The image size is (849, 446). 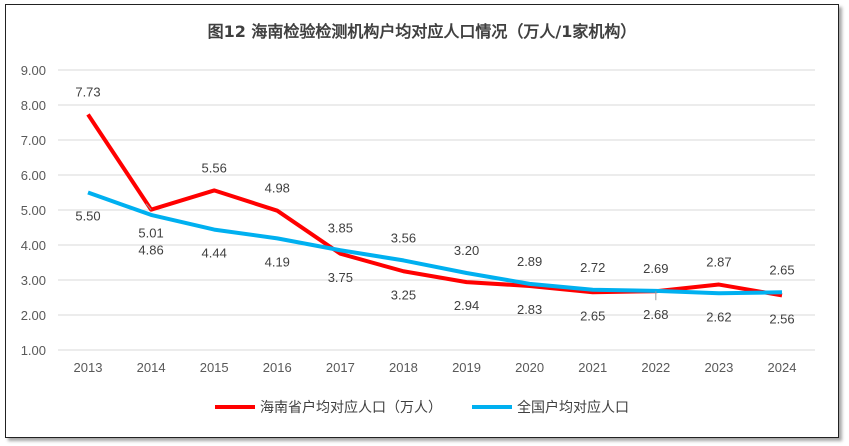 What do you see at coordinates (151, 367) in the screenshot?
I see `x-tick-label: 2014` at bounding box center [151, 367].